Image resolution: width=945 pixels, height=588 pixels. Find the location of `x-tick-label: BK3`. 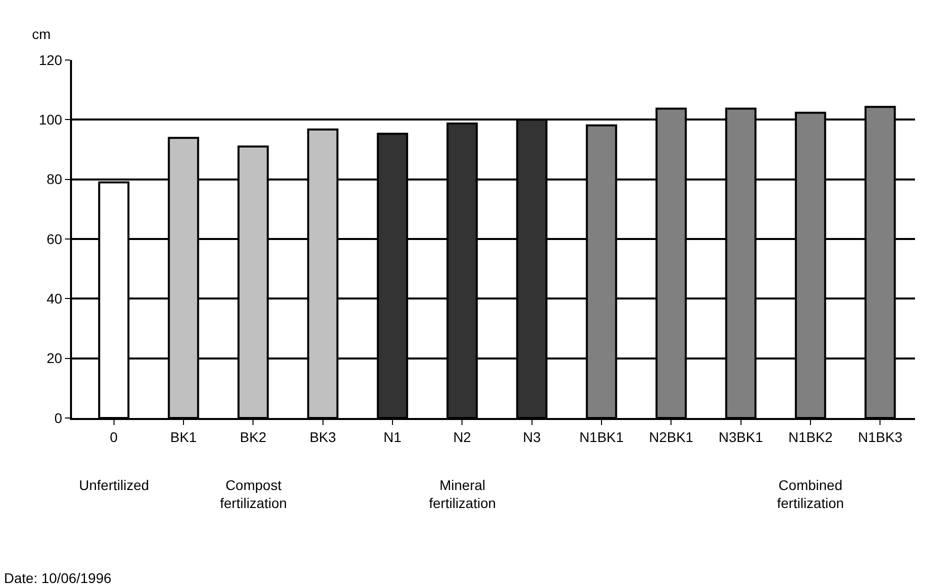

x-tick-label: BK3 is located at coordinates (323, 436).